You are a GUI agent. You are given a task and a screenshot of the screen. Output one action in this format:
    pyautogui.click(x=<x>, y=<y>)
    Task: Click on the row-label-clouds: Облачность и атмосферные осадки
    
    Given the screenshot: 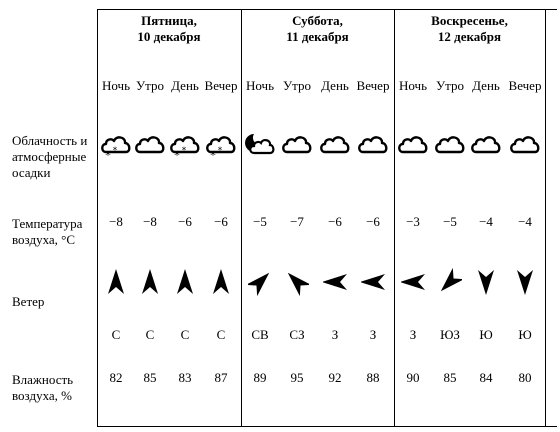 What is the action you would take?
    pyautogui.click(x=50, y=156)
    